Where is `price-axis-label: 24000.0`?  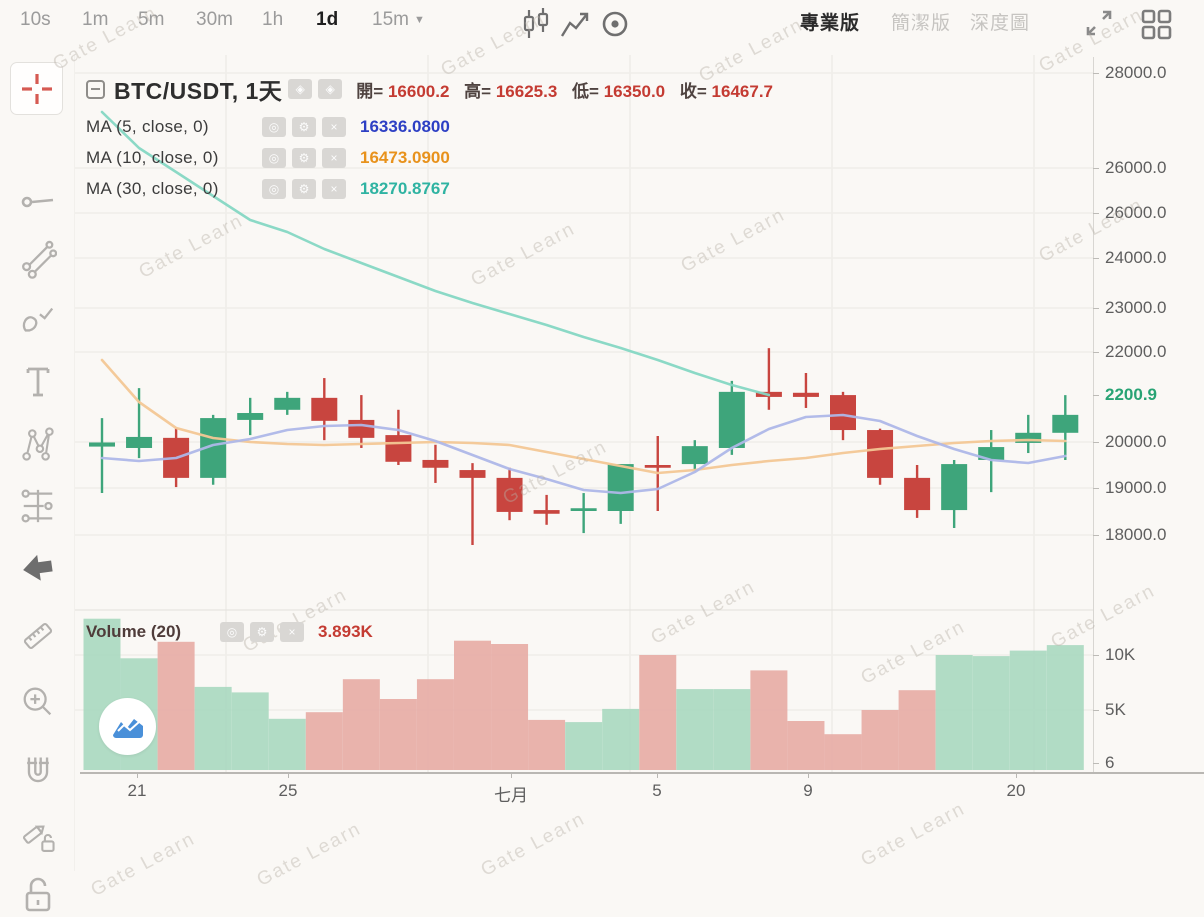 price-axis-label: 24000.0 is located at coordinates (1136, 257).